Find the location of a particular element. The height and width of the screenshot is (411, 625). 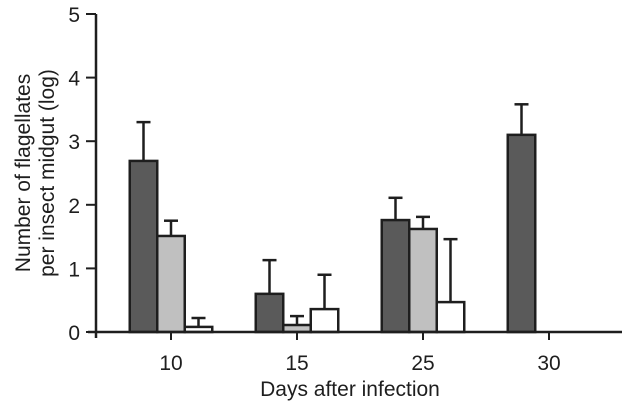

x-axis-ticks: 10 15 25 30 is located at coordinates (360, 353).